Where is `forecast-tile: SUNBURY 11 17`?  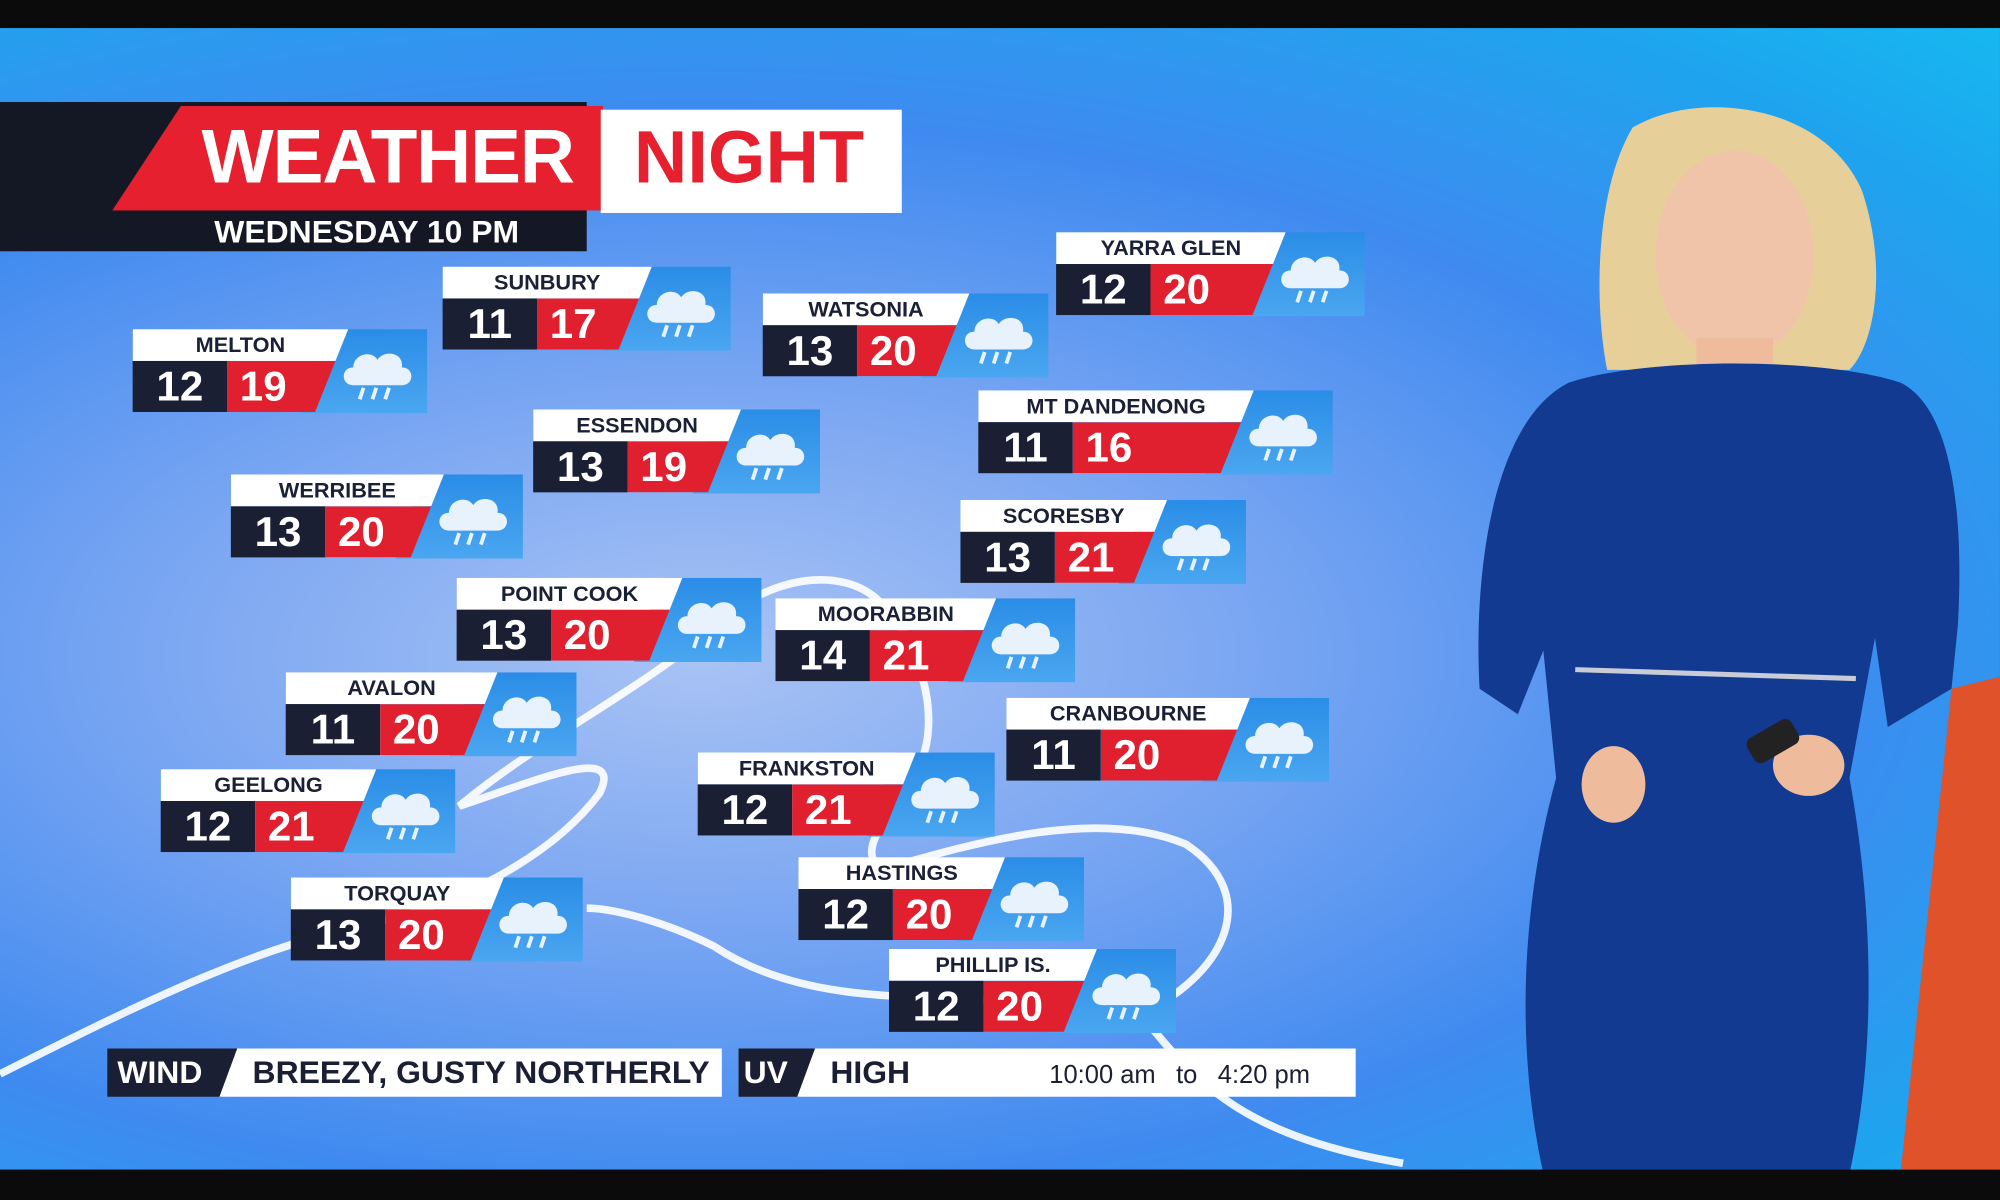
forecast-tile: SUNBURY 11 17 is located at coordinates (586, 308).